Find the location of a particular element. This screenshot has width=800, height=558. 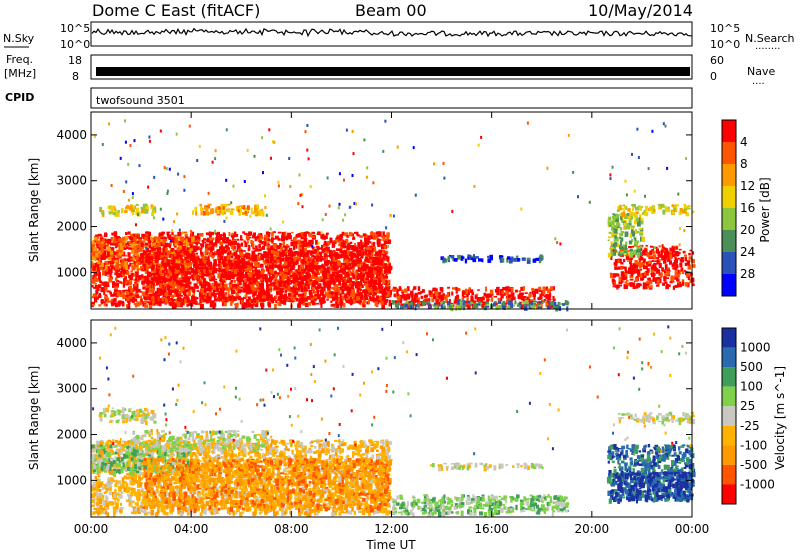

nave-bottom-tick: 0 is located at coordinates (713, 76).